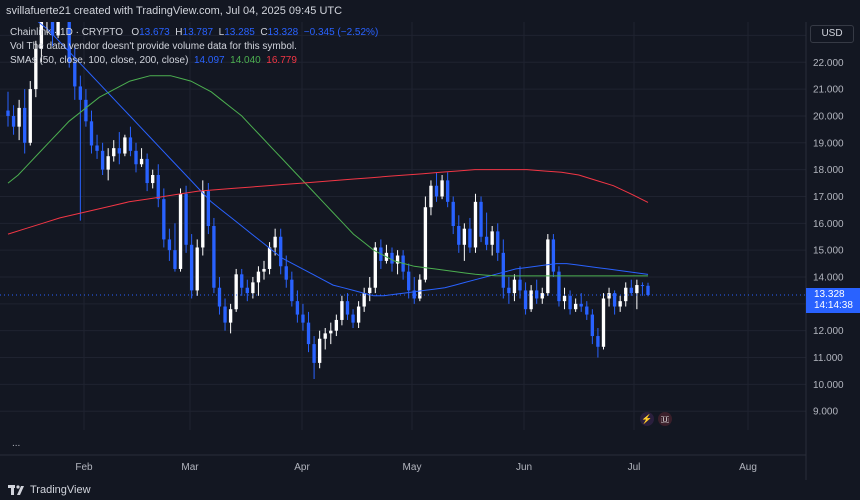 The height and width of the screenshot is (500, 860). I want to click on y-tick-label: 15.000, so click(828, 251).